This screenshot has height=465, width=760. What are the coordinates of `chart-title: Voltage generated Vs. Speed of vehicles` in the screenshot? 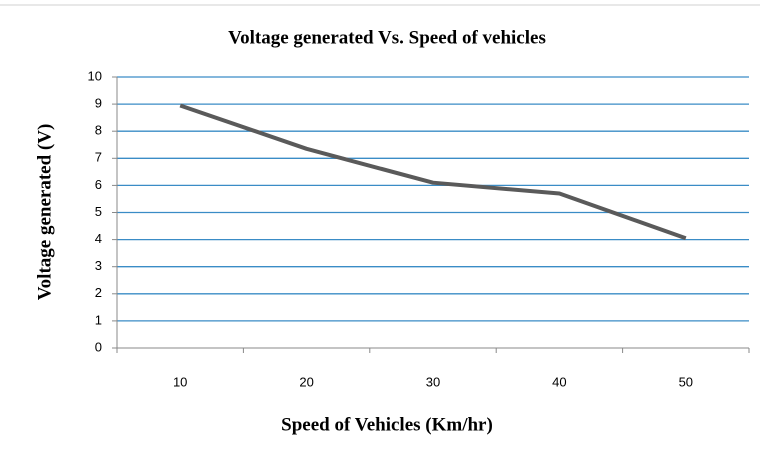 It's located at (387, 37).